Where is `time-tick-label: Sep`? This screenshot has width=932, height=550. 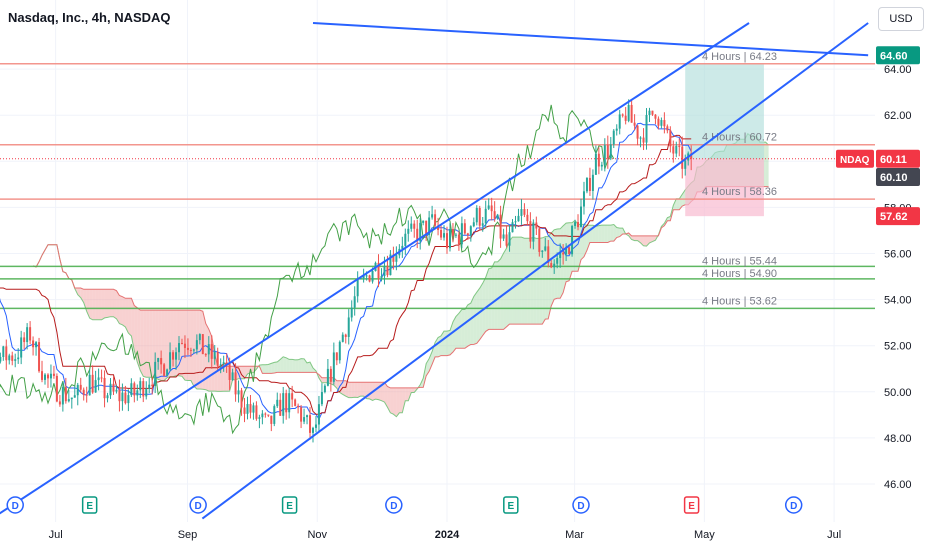
time-tick-label: Sep is located at coordinates (188, 535).